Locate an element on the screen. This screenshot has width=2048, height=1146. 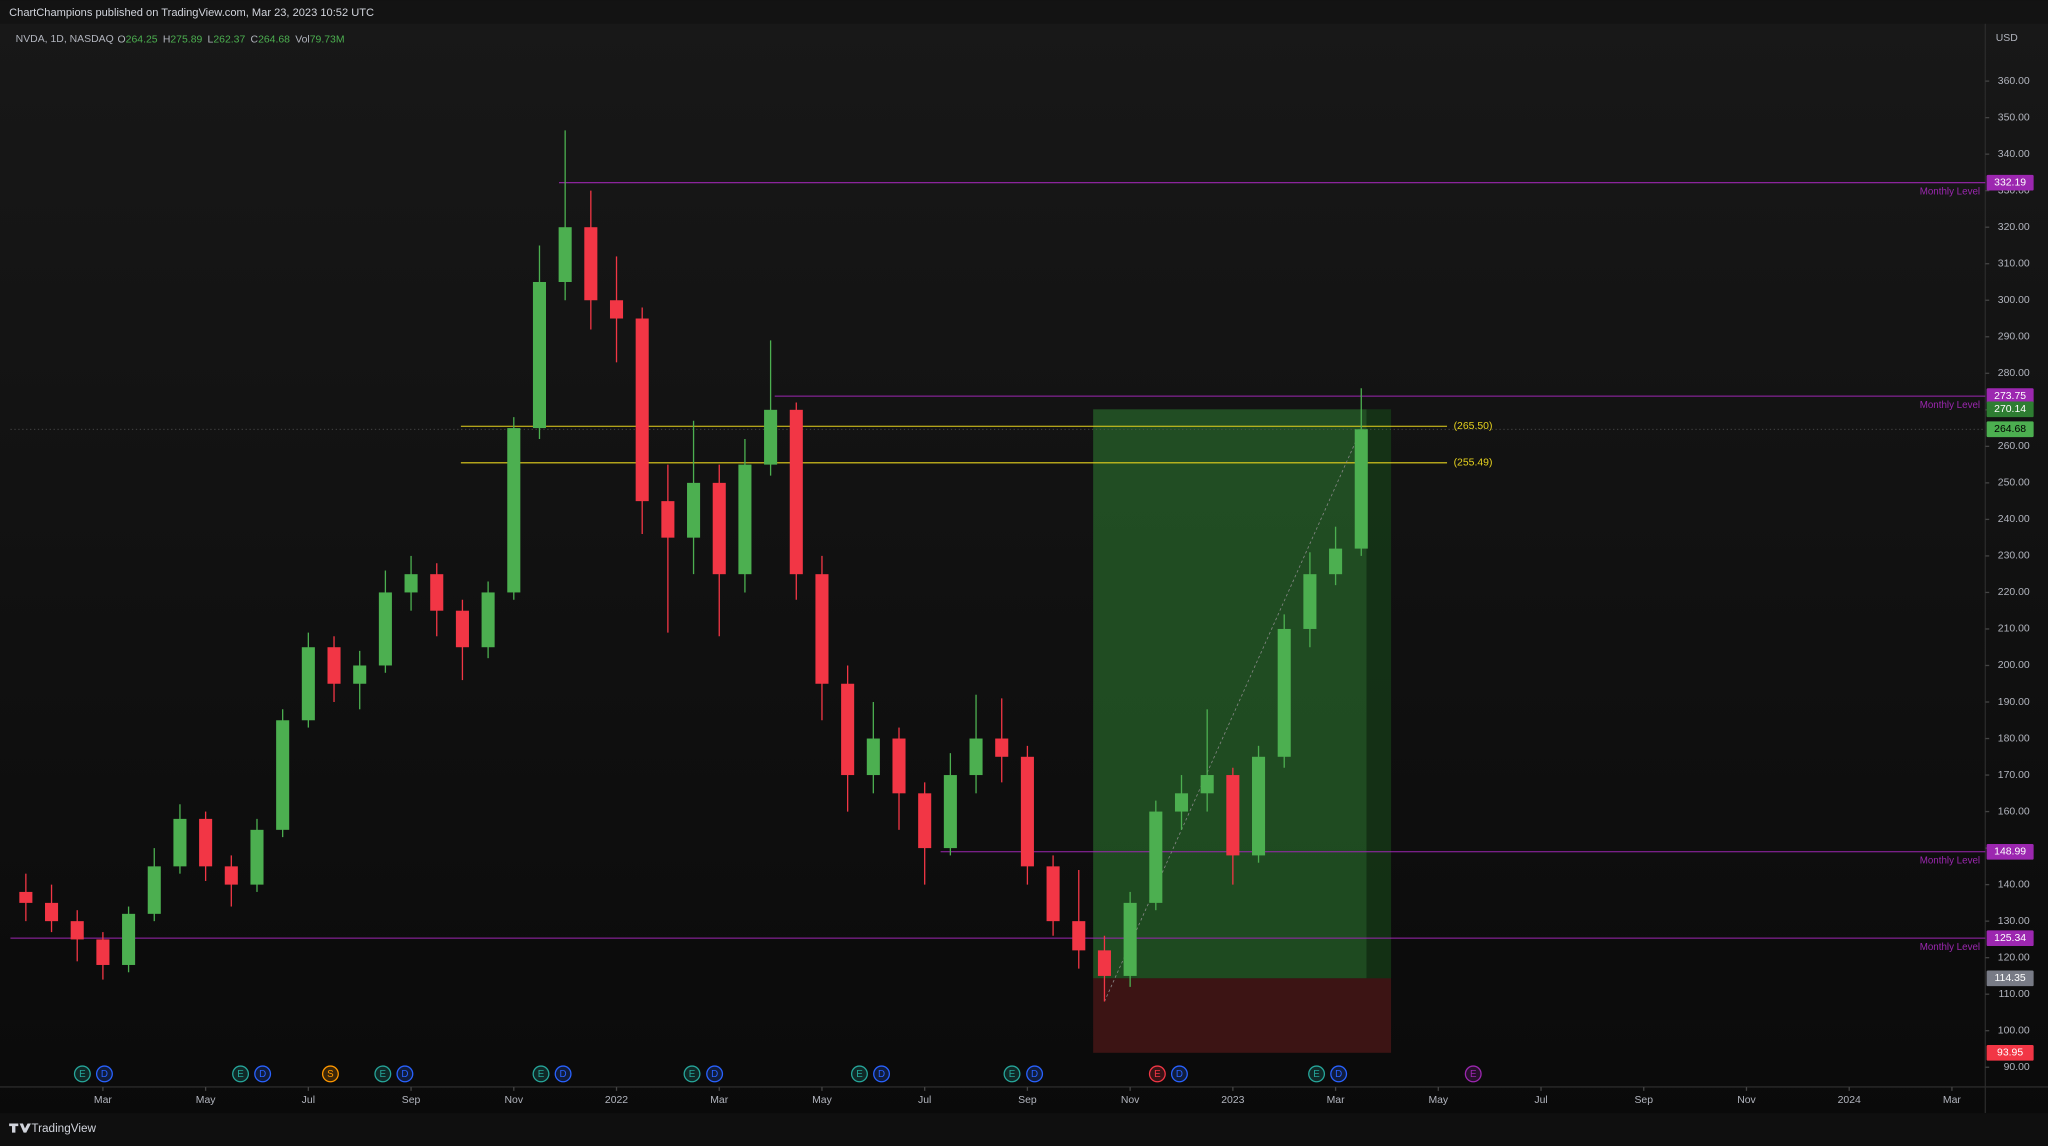
fib-label: (265.50) is located at coordinates (1473, 426).